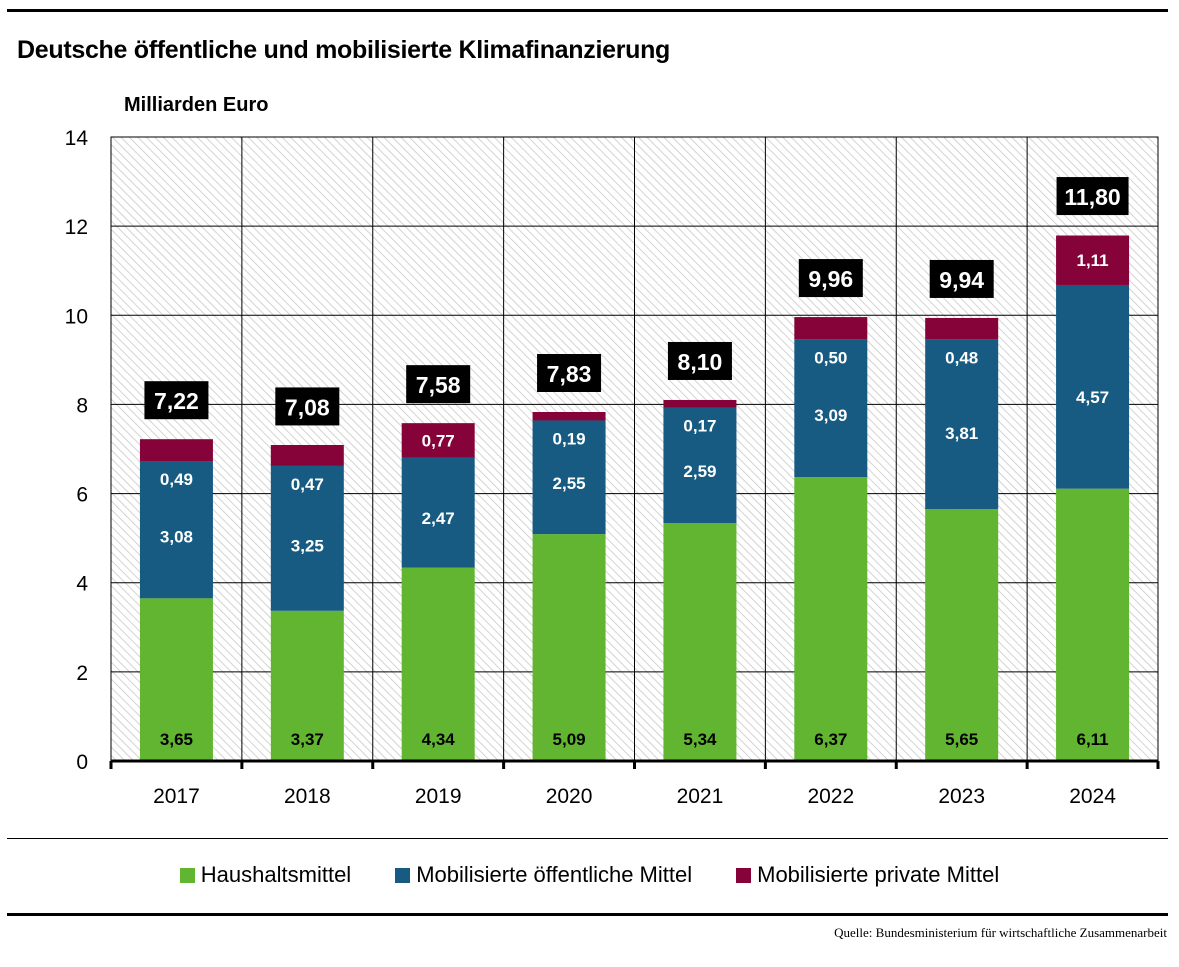 This screenshot has height=967, width=1179. Describe the element at coordinates (700, 641) in the screenshot. I see `bar-segment-haushalt-2021` at that location.